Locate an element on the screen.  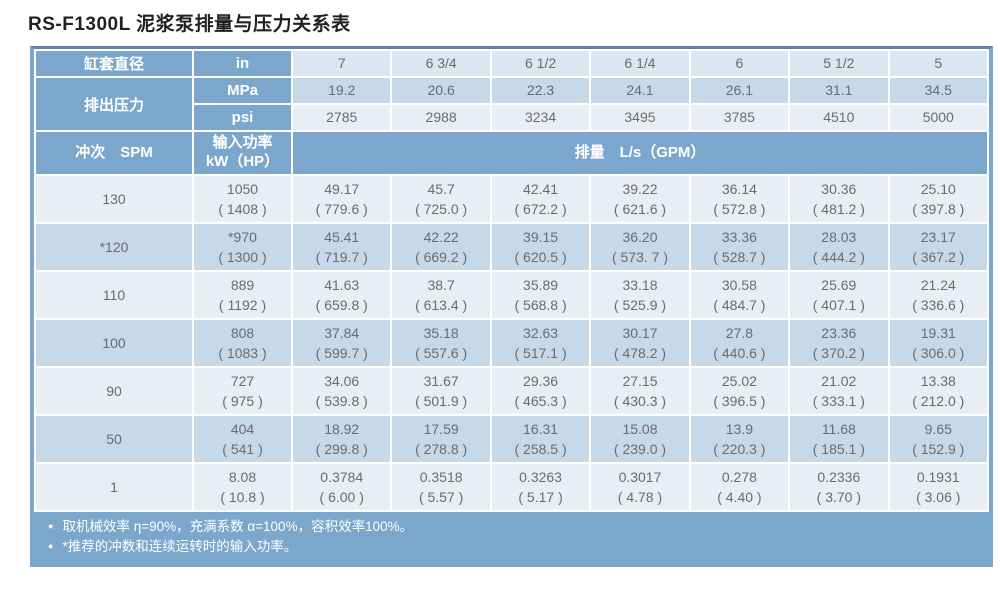
discharge-pressure-label: 排出压力 is located at coordinates (114, 104).